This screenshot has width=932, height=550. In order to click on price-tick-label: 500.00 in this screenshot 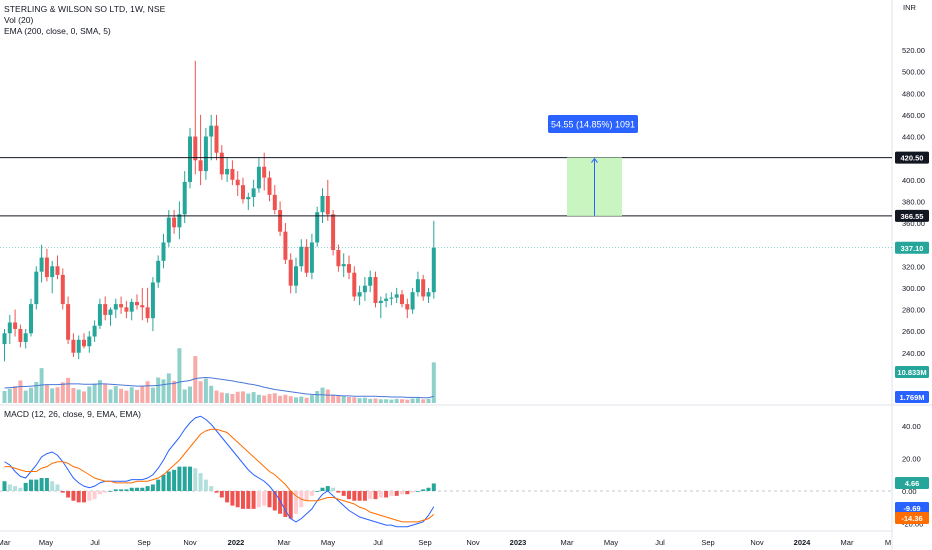, I will do `click(913, 72)`.